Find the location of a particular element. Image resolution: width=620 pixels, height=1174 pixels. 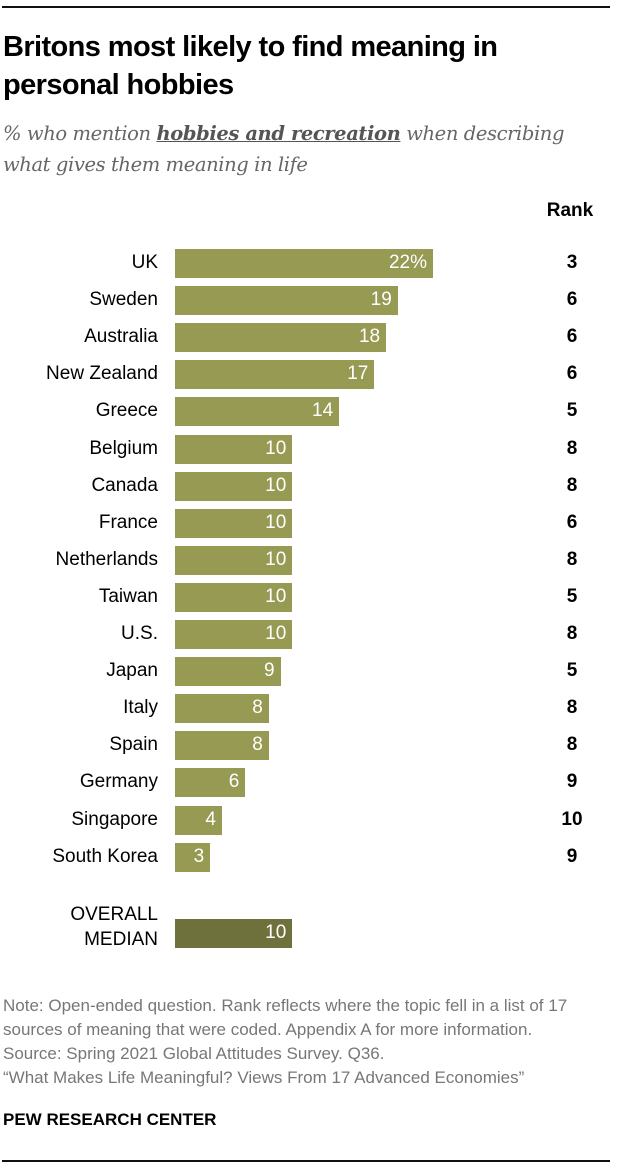

category-label: Netherlands is located at coordinates (106, 559).